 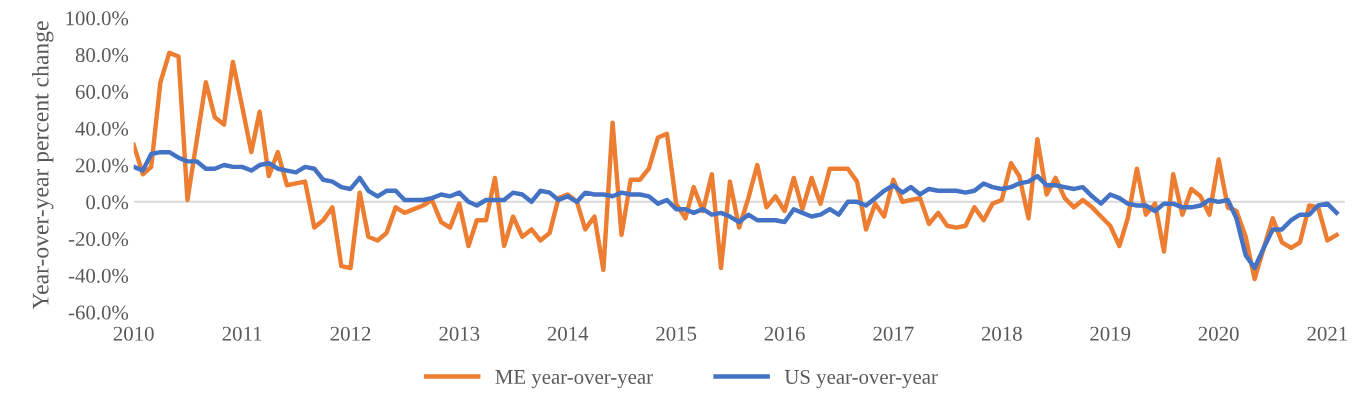 What do you see at coordinates (459, 333) in the screenshot?
I see `x-tick-label: 2013` at bounding box center [459, 333].